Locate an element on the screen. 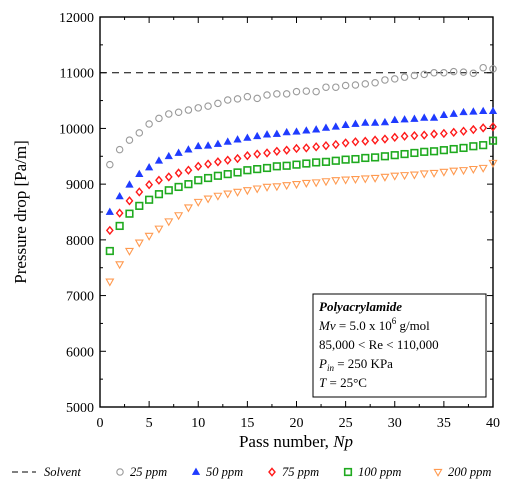 The image size is (510, 491). annotation-title: Polyacrylamide is located at coordinates (360, 306).